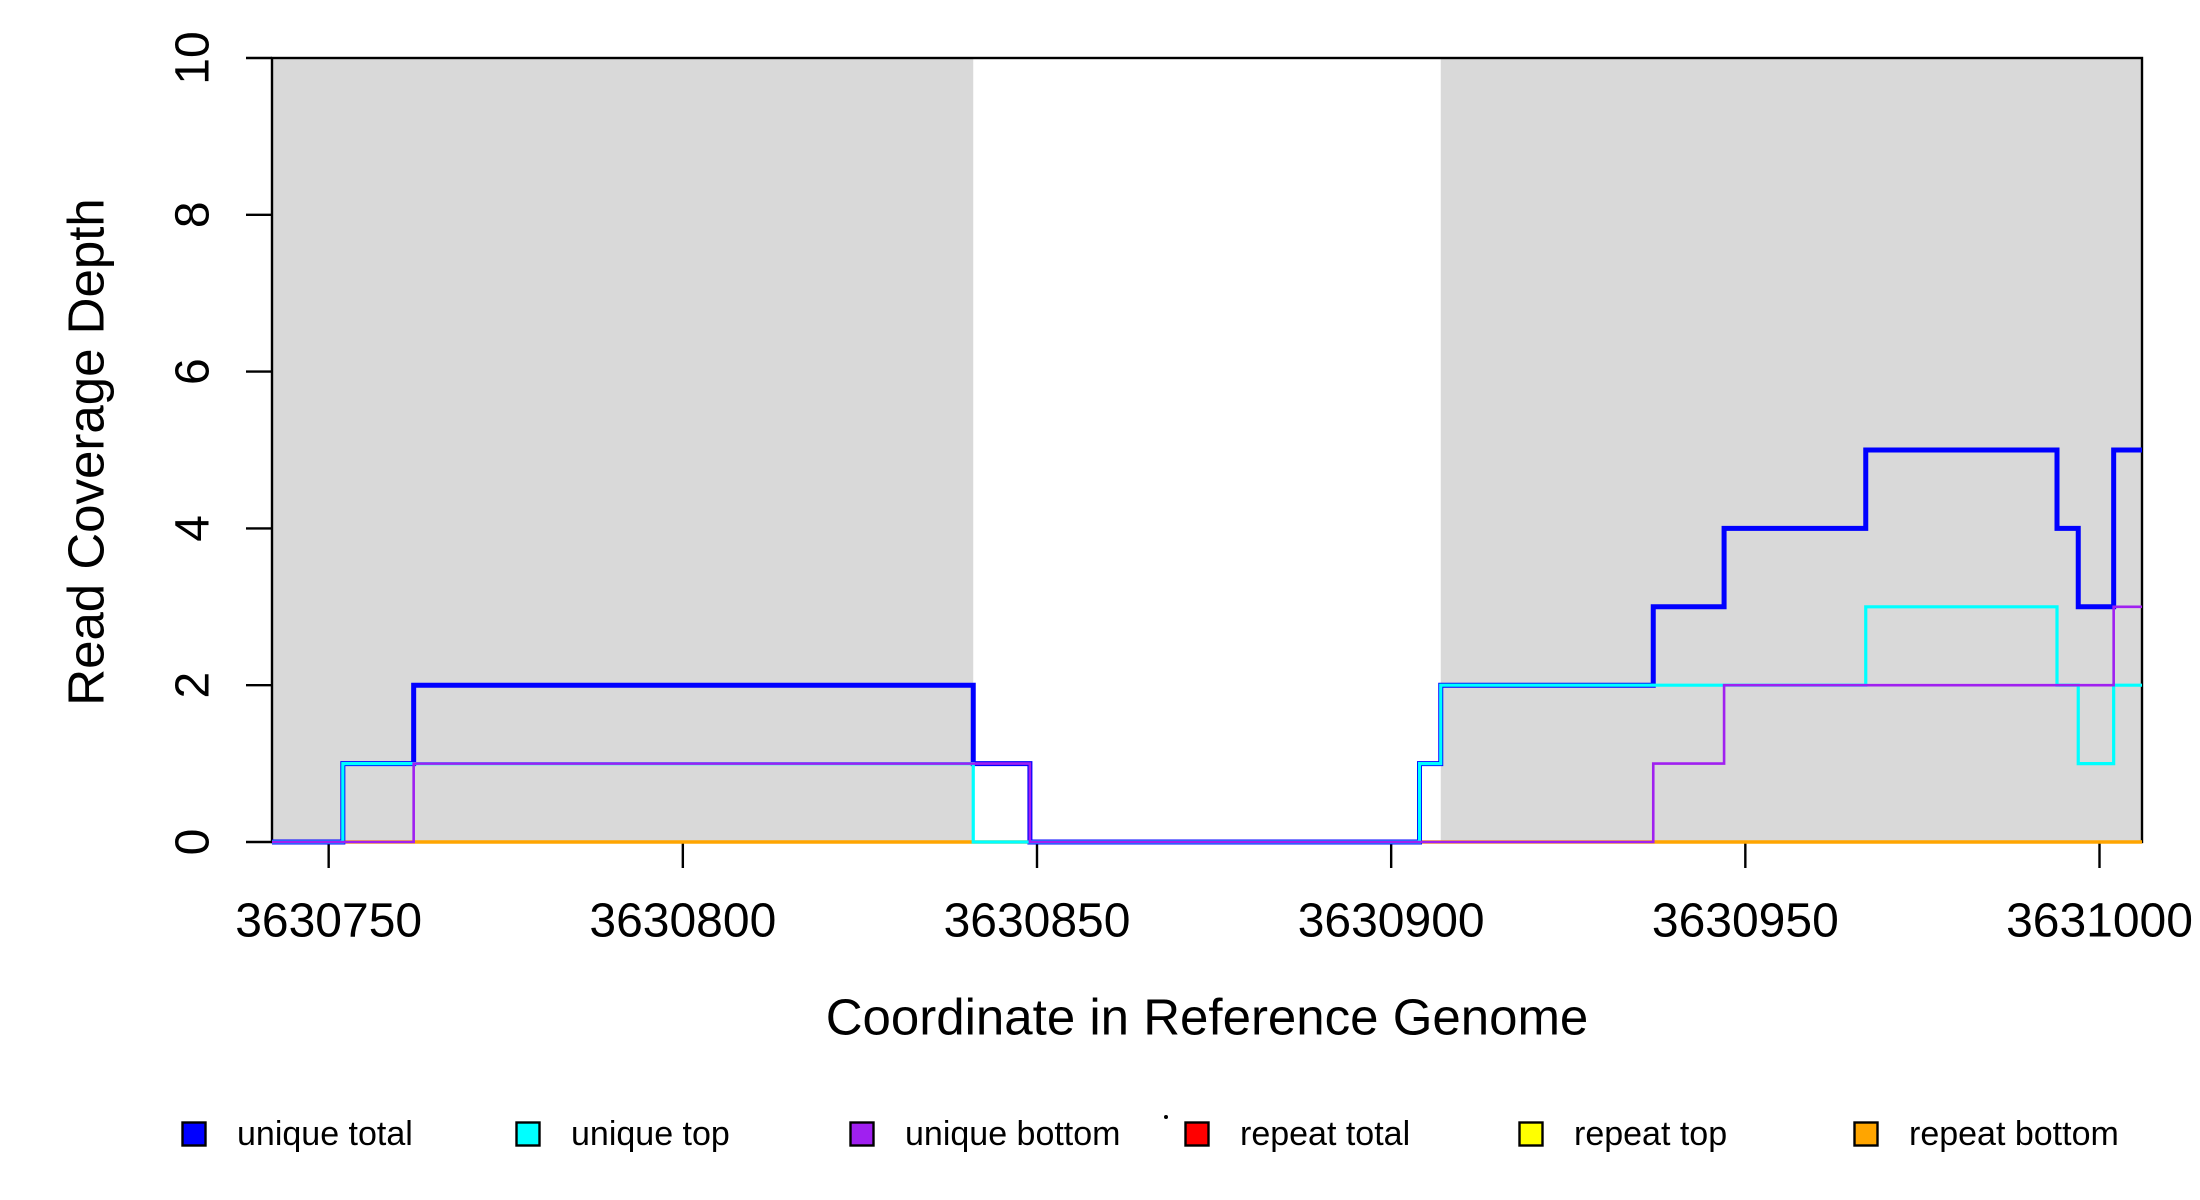 This screenshot has width=2200, height=1200. Describe the element at coordinates (650, 1134) in the screenshot. I see `legend-label-unique-top: unique top` at that location.